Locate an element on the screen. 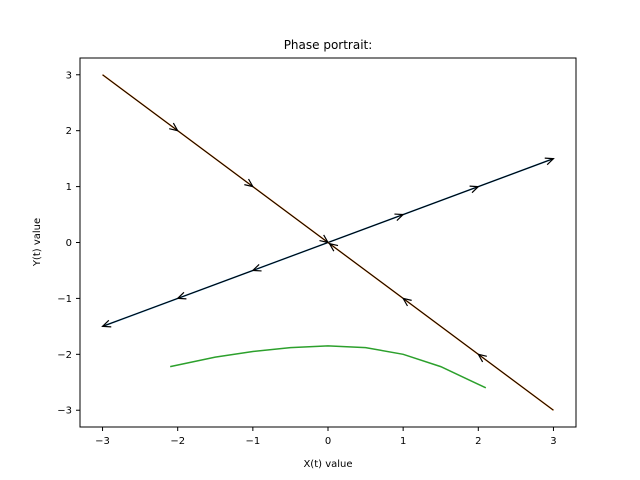 The image size is (640, 480). x-tick-label: 0 is located at coordinates (328, 441).